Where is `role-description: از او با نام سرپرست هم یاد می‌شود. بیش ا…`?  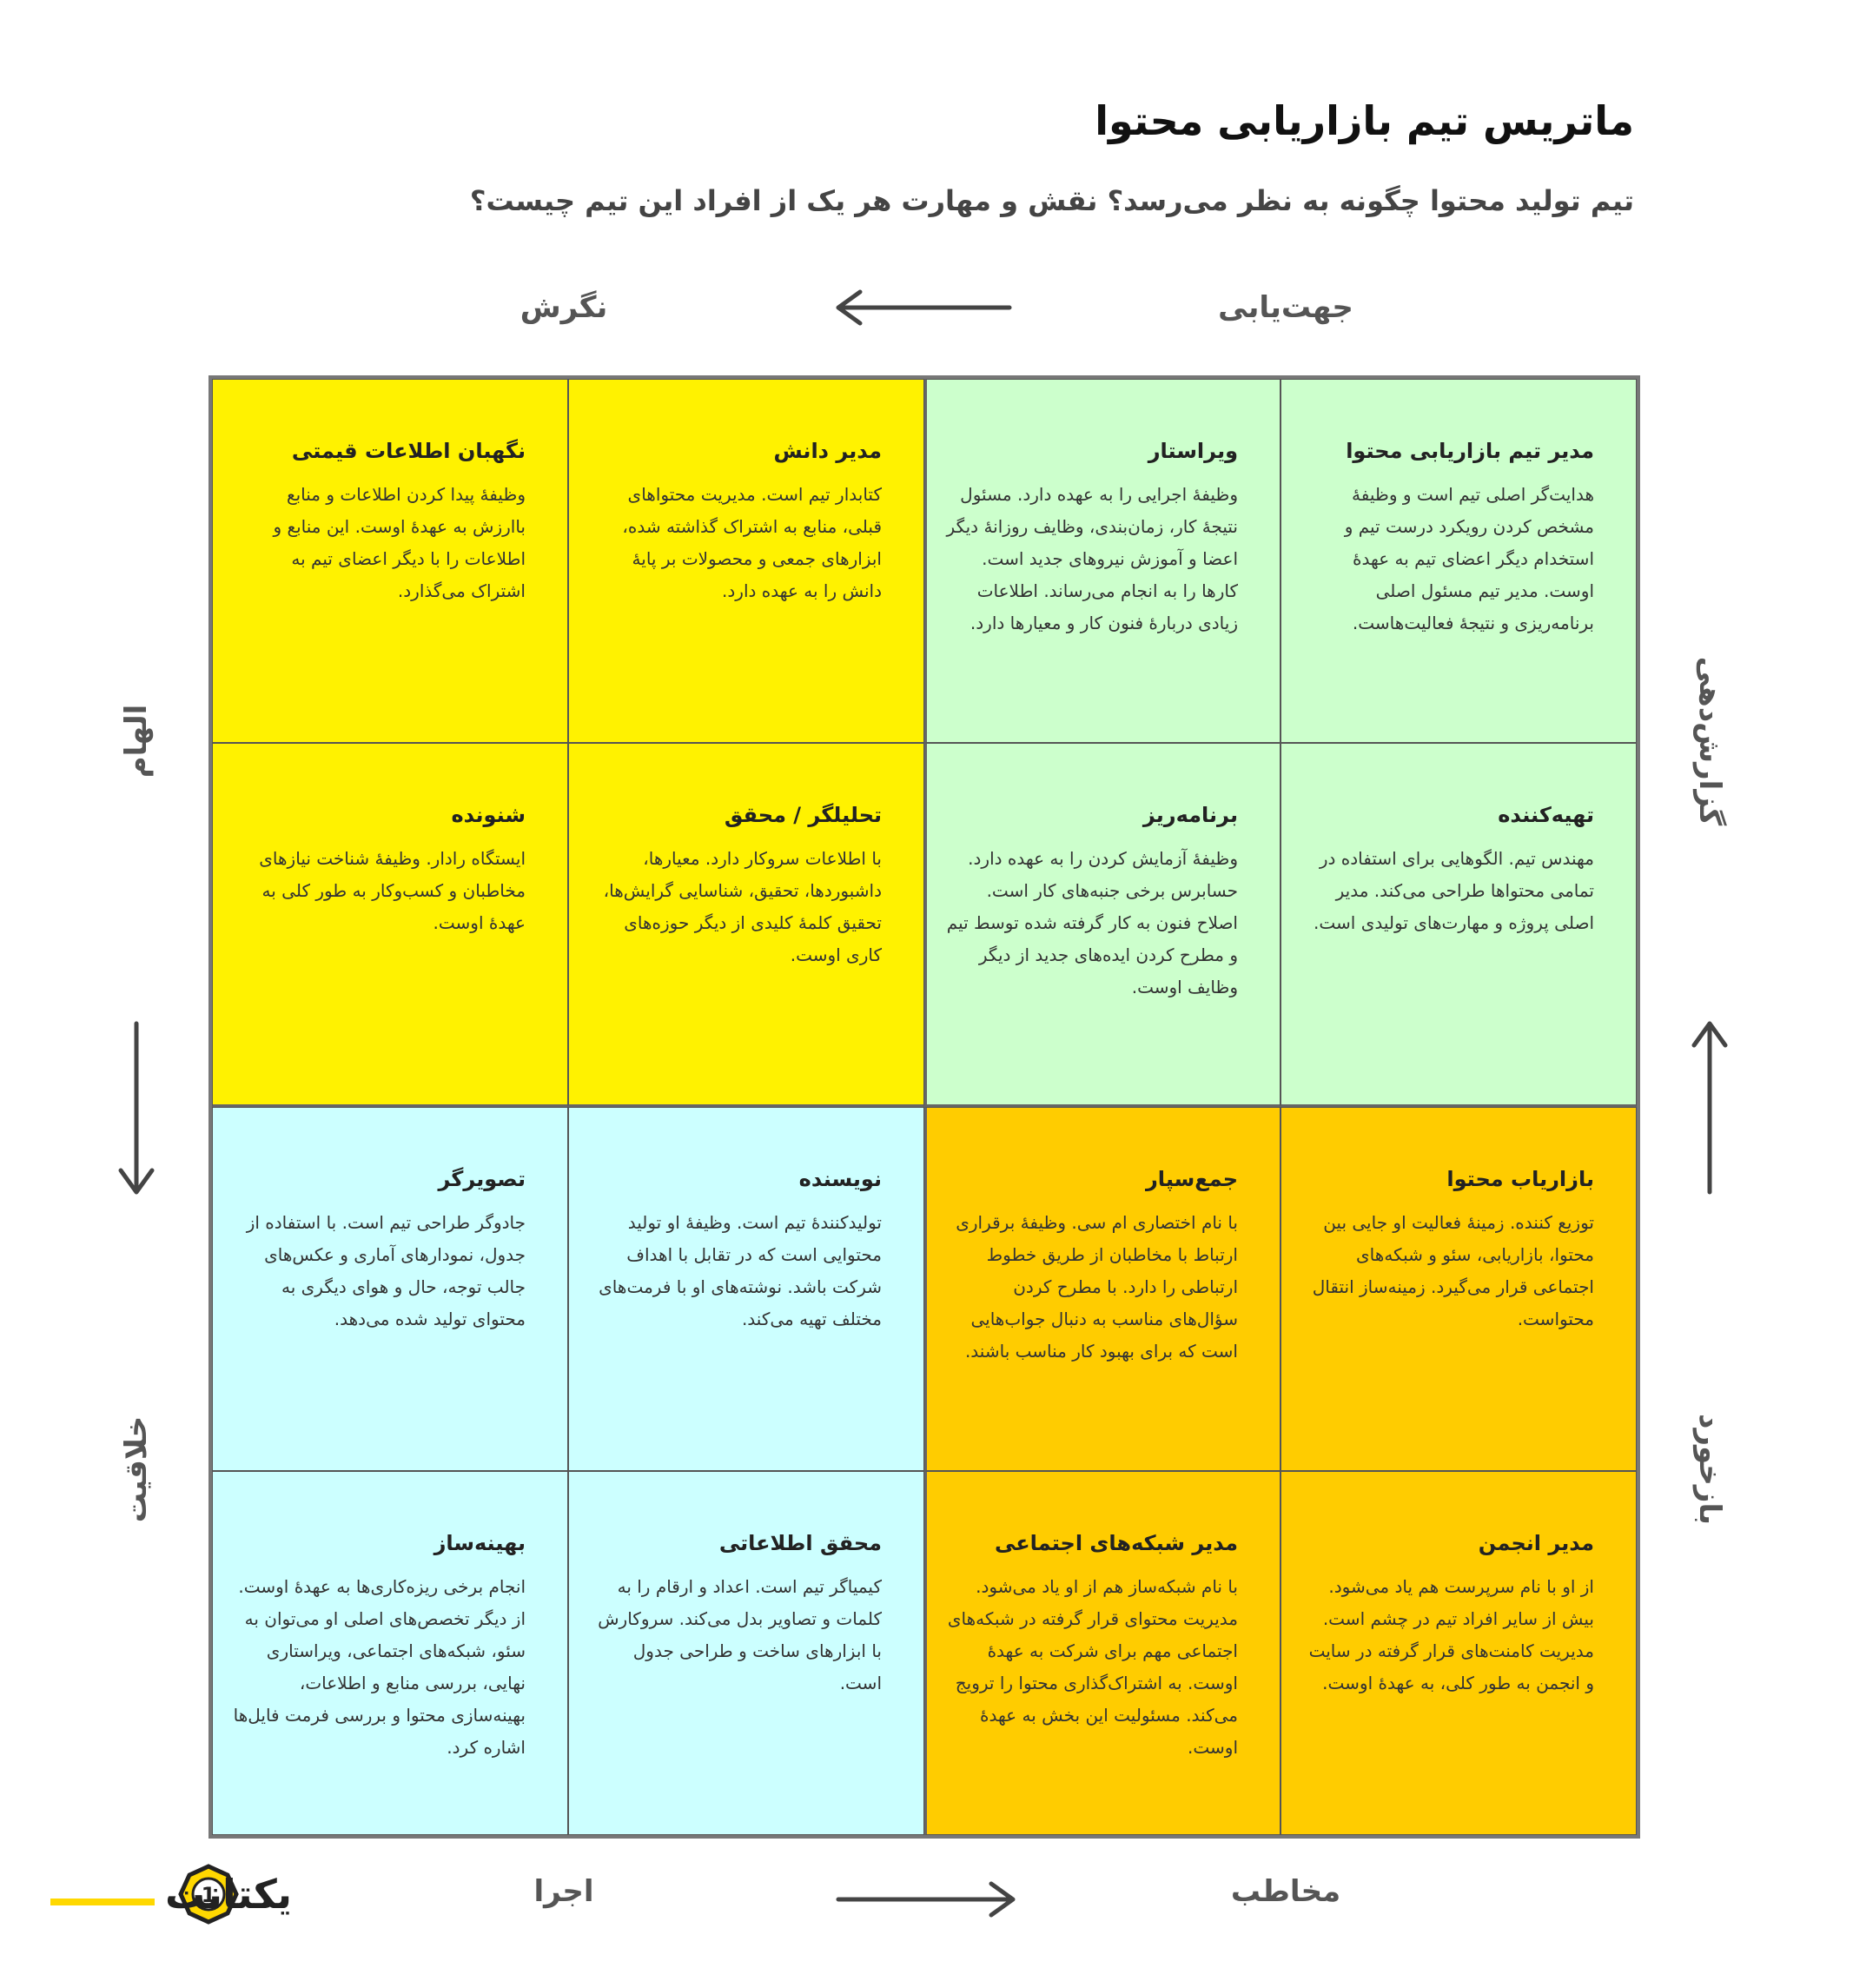
role-description: از او با نام سرپرست هم یاد می‌شود. بیش ا… is located at coordinates (1451, 1634).